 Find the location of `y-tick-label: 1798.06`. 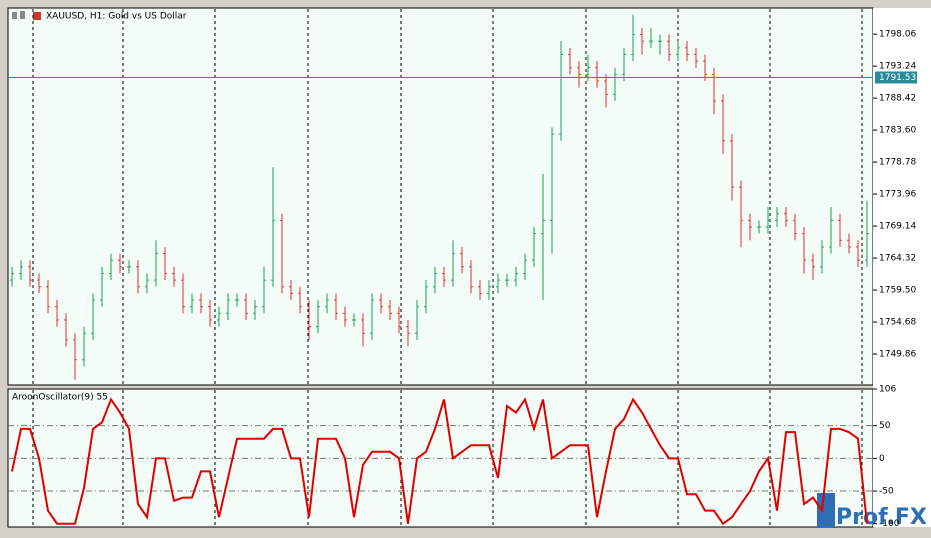

y-tick-label: 1798.06 is located at coordinates (897, 35).